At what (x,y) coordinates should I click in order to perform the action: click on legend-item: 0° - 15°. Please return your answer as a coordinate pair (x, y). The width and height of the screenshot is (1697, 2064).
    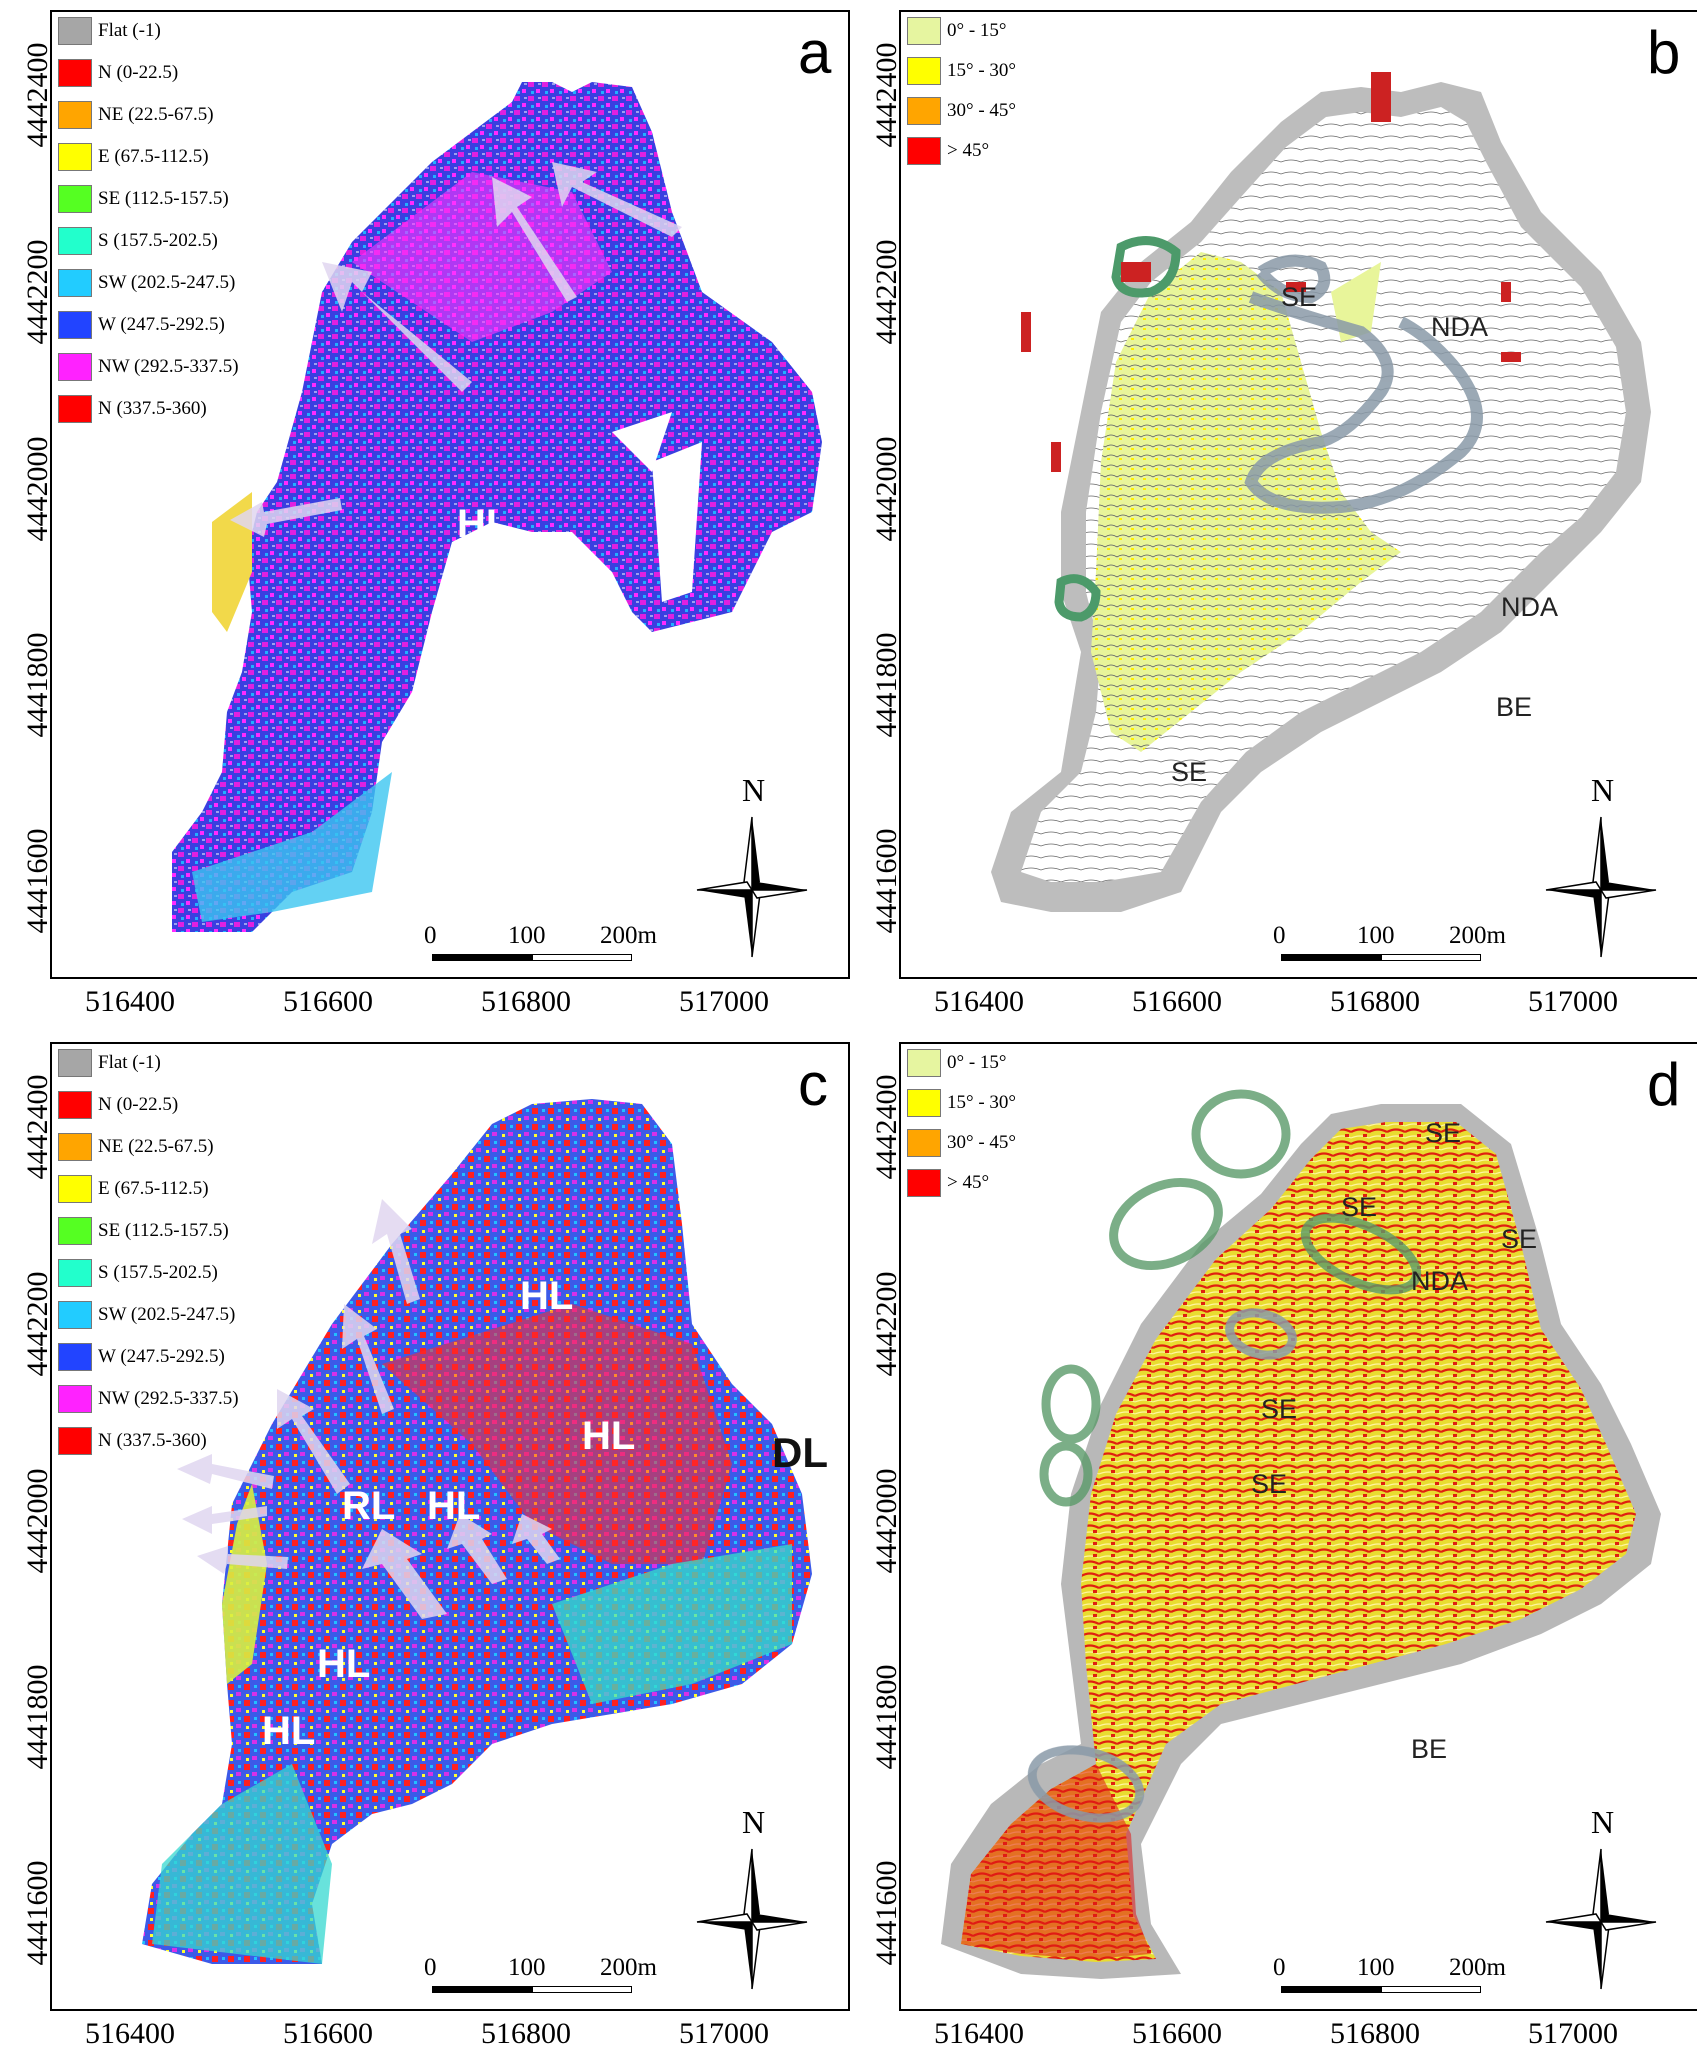
    Looking at the image, I should click on (957, 1063).